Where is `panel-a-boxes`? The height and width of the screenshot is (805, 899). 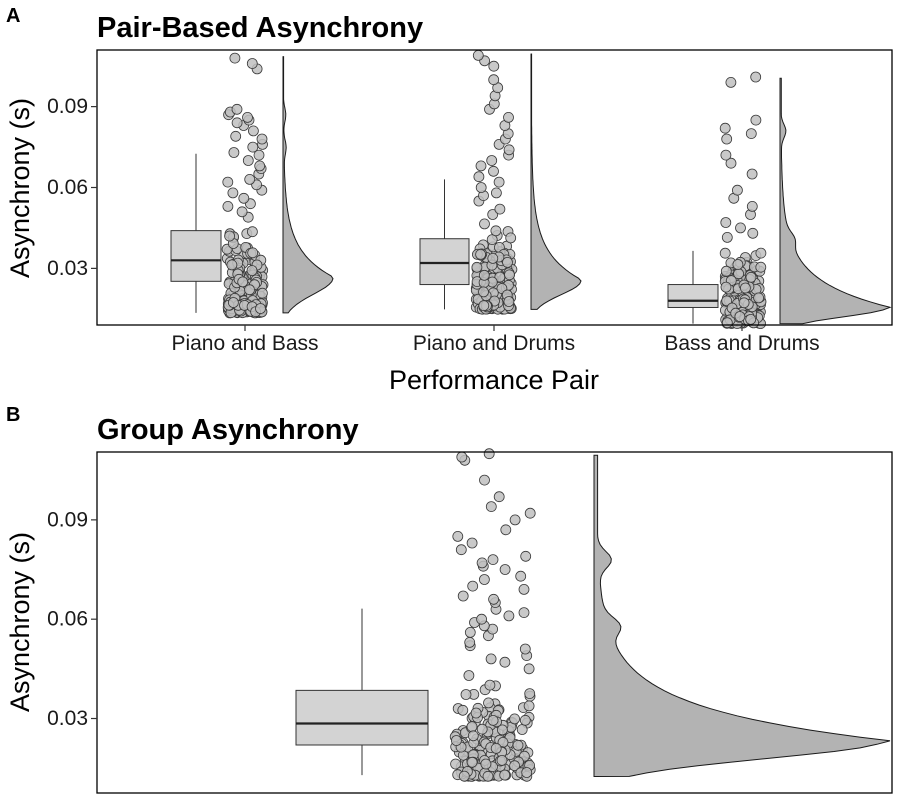 panel-a-boxes is located at coordinates (444, 238).